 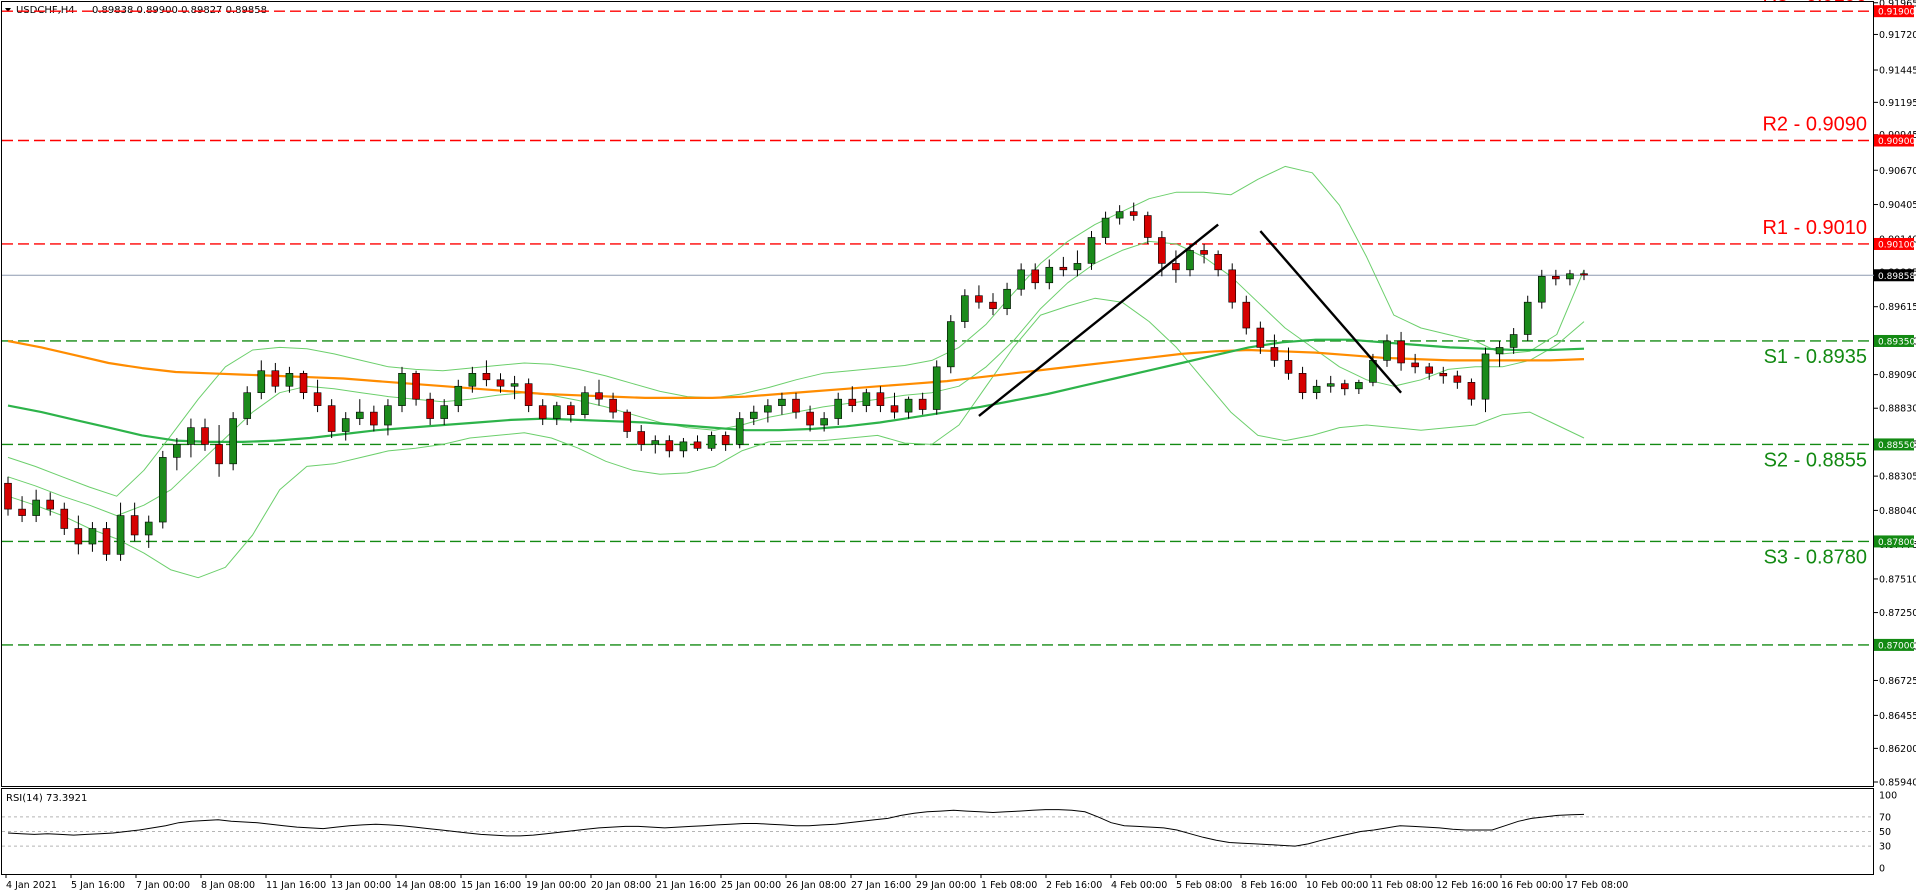 I want to click on level-label-5: S3 - 0.8780, so click(x=1815, y=557).